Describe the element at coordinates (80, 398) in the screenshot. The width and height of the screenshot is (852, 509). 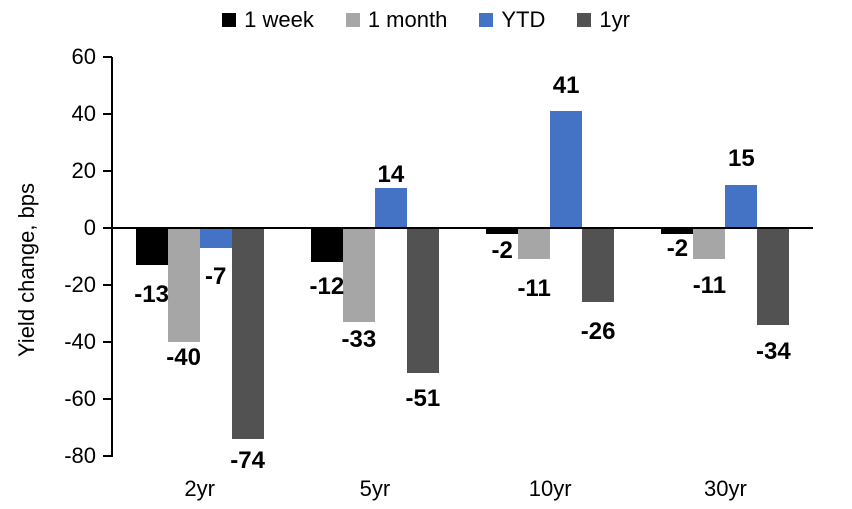
I see `y-axis-tick-label: -60` at that location.